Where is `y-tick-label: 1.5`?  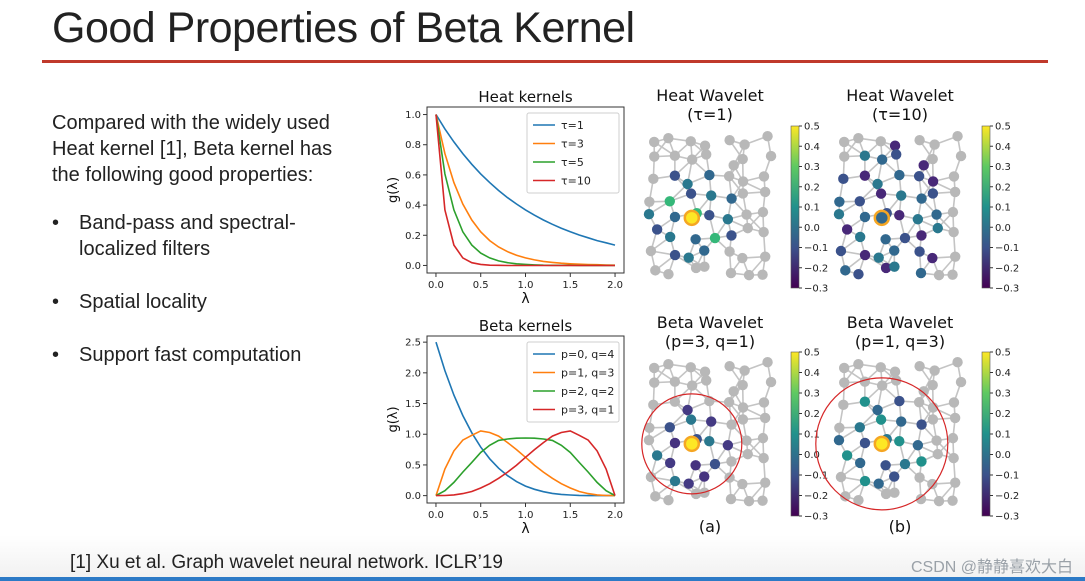 y-tick-label: 1.5 is located at coordinates (413, 404).